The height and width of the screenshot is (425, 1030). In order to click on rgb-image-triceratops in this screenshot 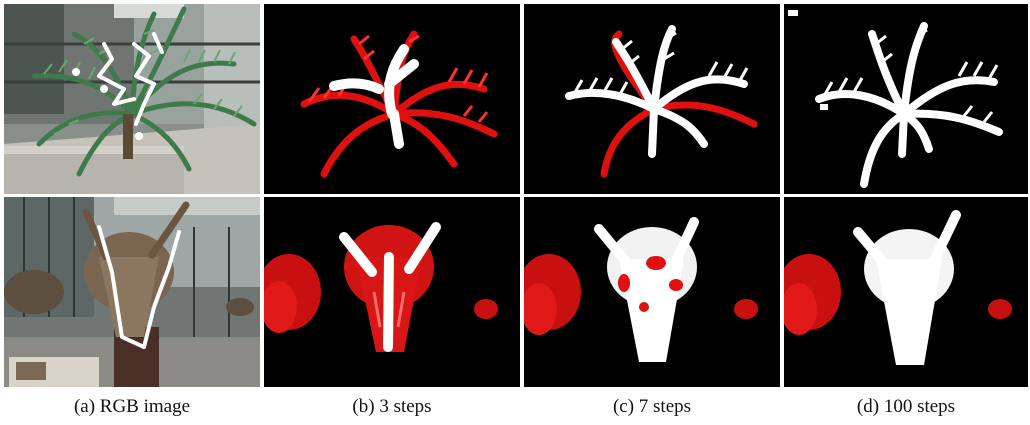, I will do `click(132, 292)`.